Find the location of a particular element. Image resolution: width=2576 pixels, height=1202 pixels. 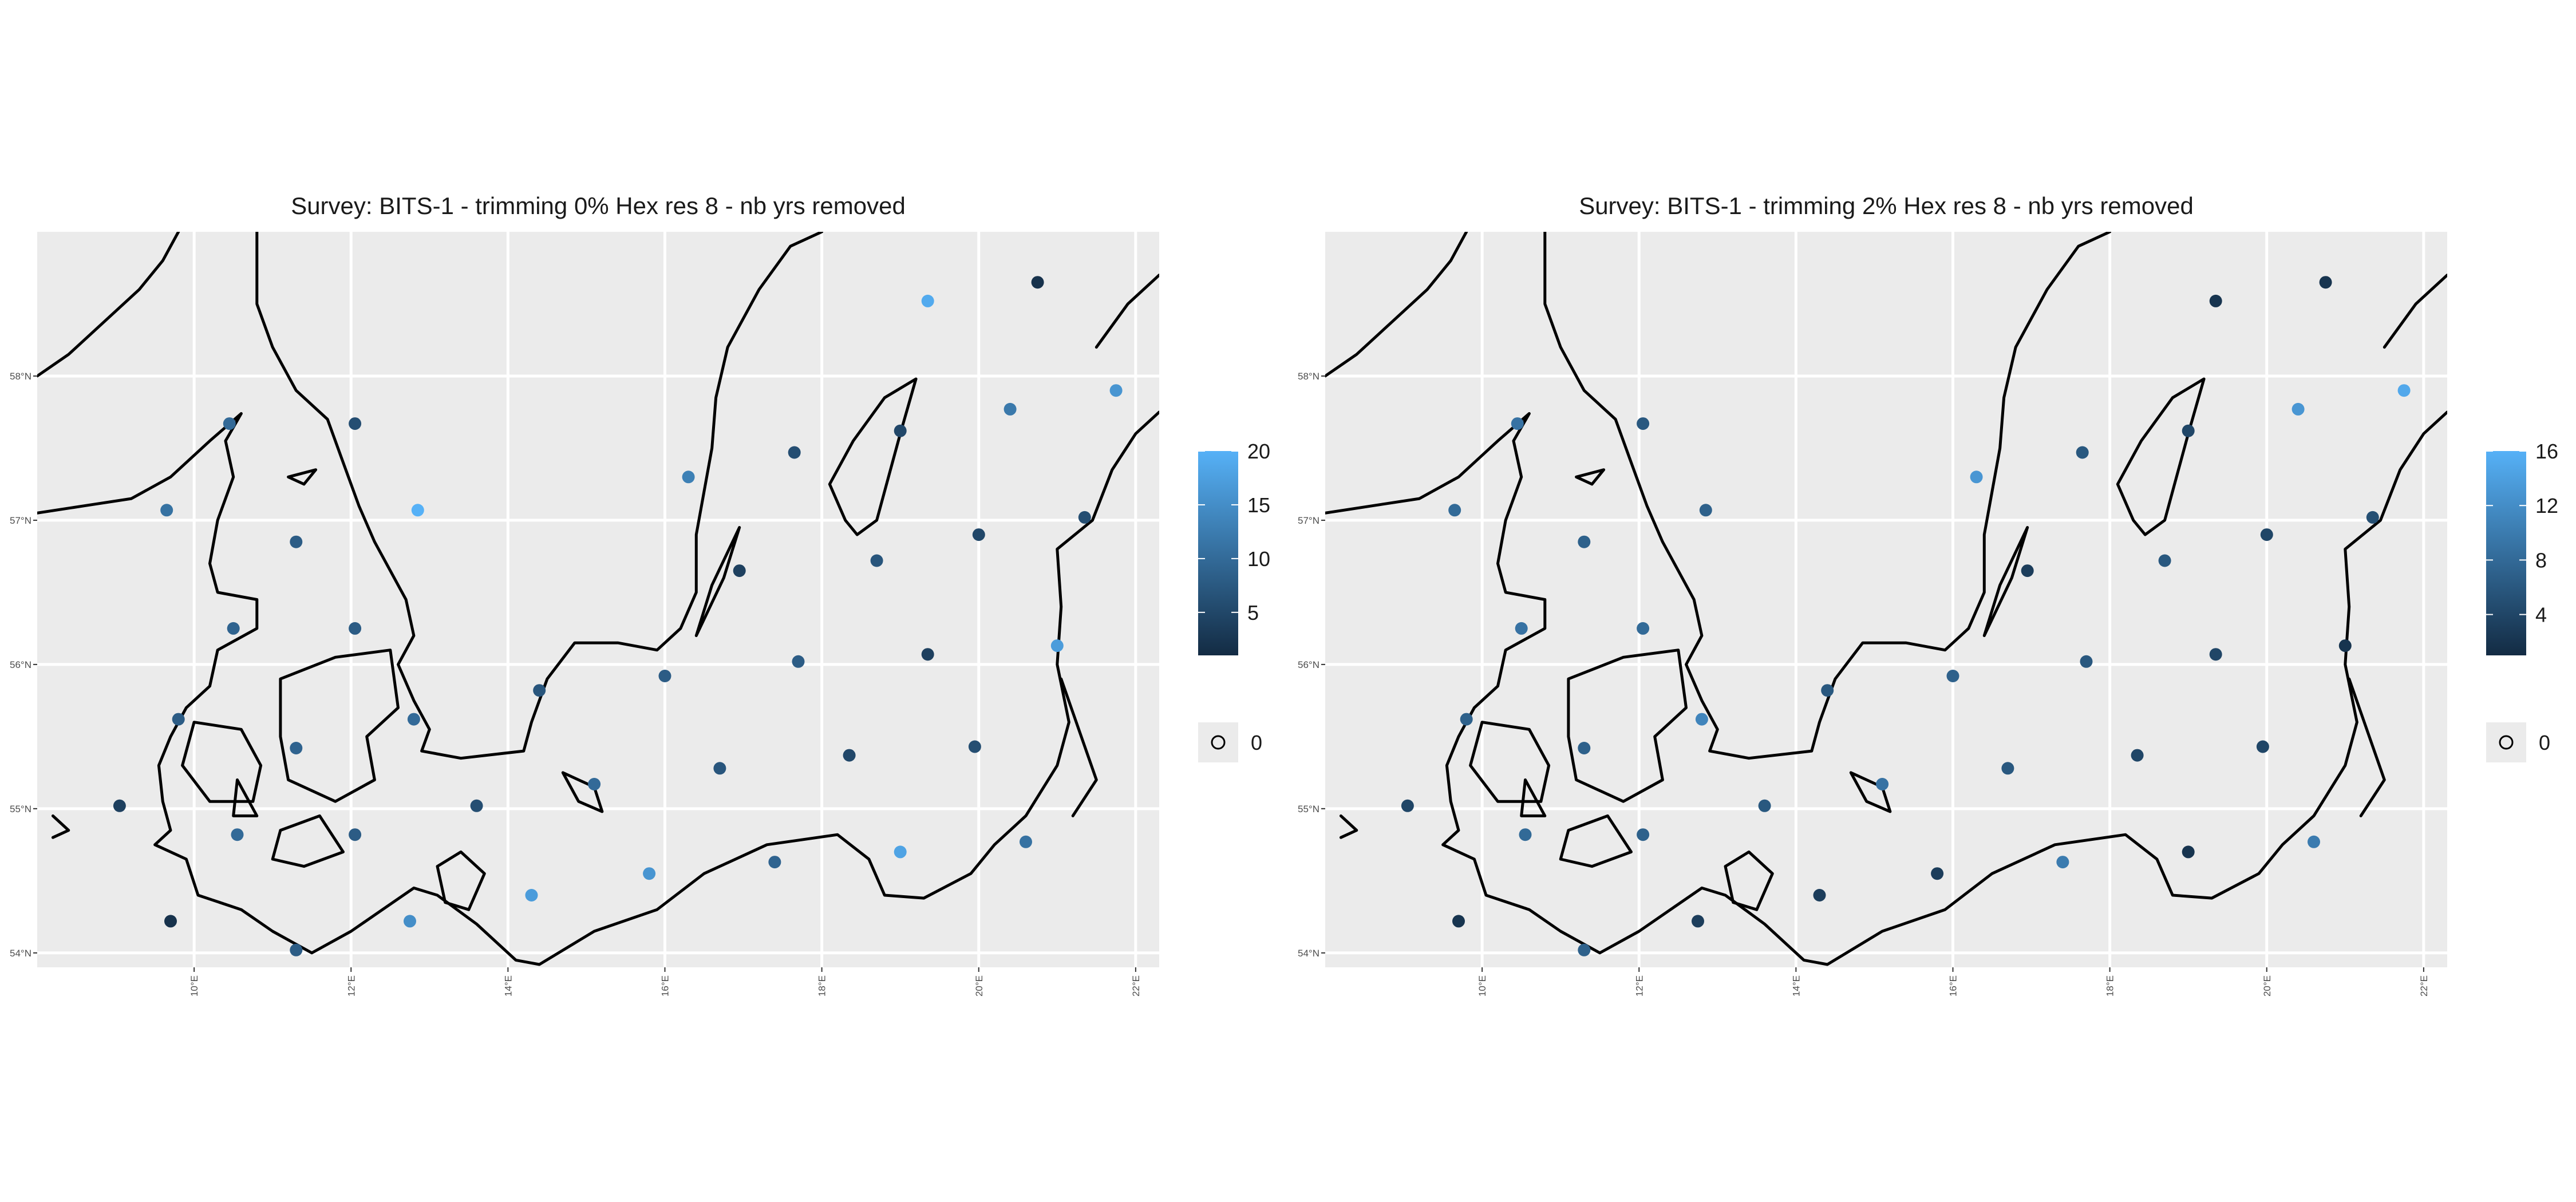

lat-tick-label: 57°N is located at coordinates (20, 521).